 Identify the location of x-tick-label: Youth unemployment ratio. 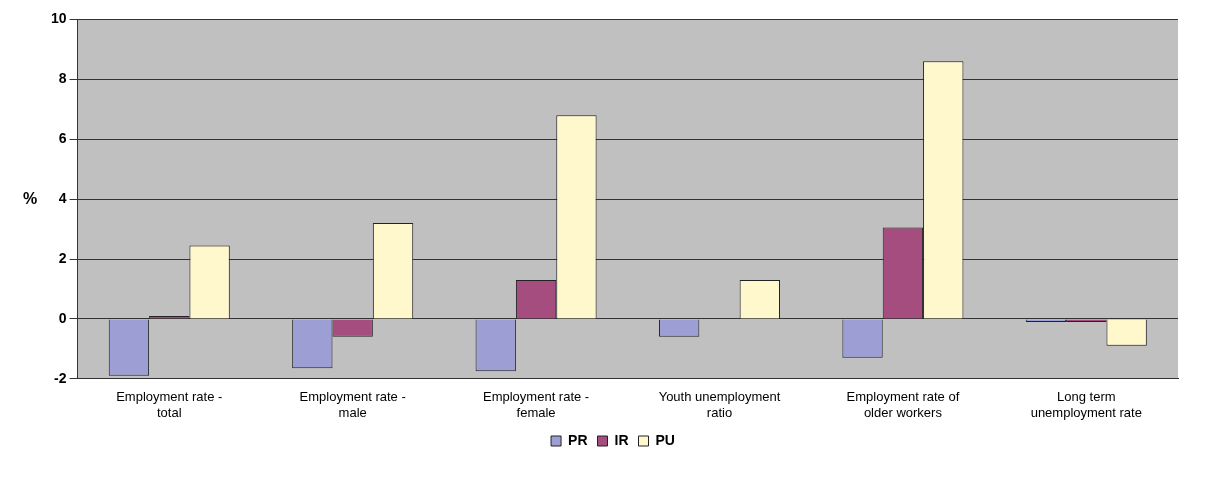
(719, 404).